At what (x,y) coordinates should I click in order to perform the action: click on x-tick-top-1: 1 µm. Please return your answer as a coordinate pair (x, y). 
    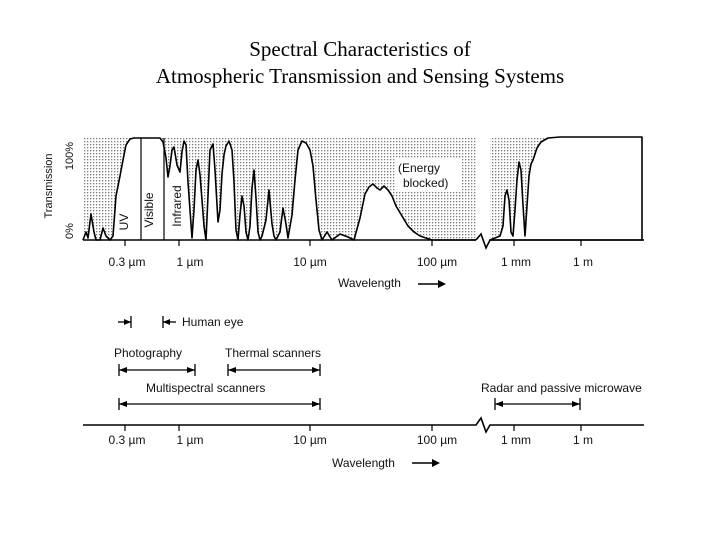
    Looking at the image, I should click on (190, 262).